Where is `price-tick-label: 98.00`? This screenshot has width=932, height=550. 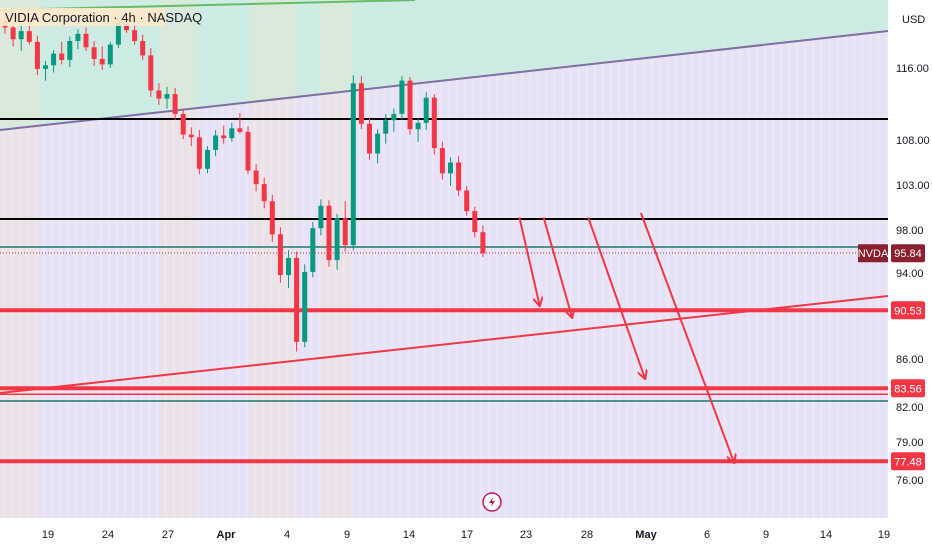 price-tick-label: 98.00 is located at coordinates (910, 231).